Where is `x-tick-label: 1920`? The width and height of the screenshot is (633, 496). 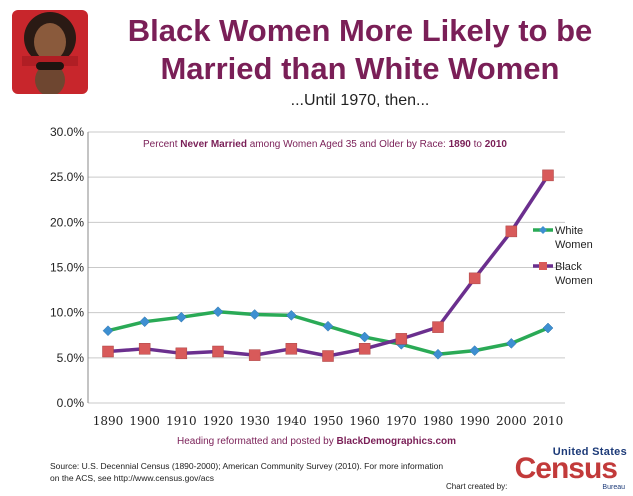 x-tick-label: 1920 is located at coordinates (218, 421).